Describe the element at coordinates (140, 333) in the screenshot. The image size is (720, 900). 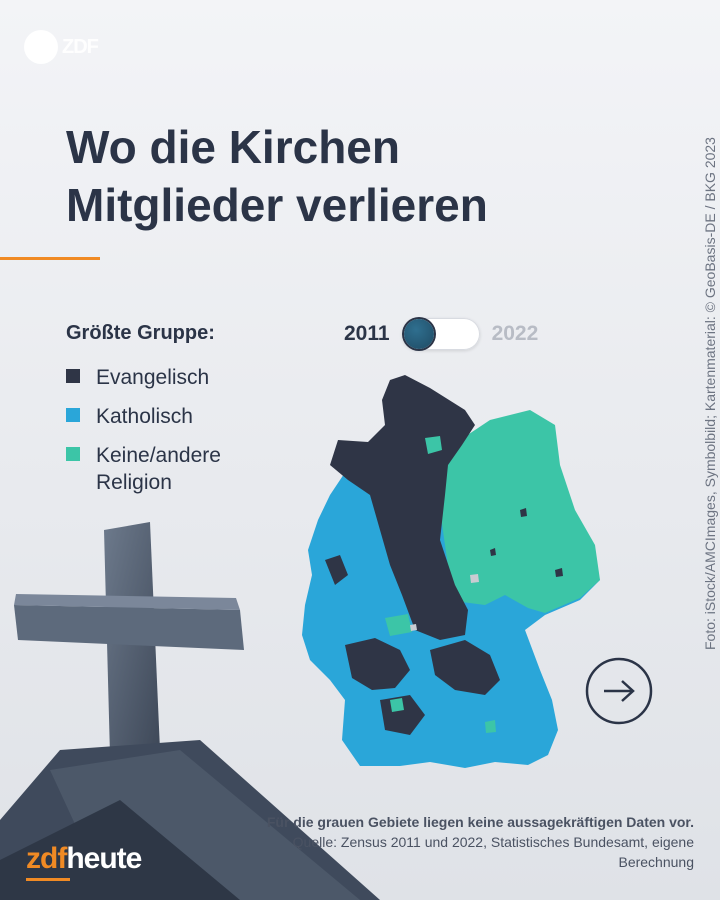
I see `legend-title: Größte Gruppe:` at that location.